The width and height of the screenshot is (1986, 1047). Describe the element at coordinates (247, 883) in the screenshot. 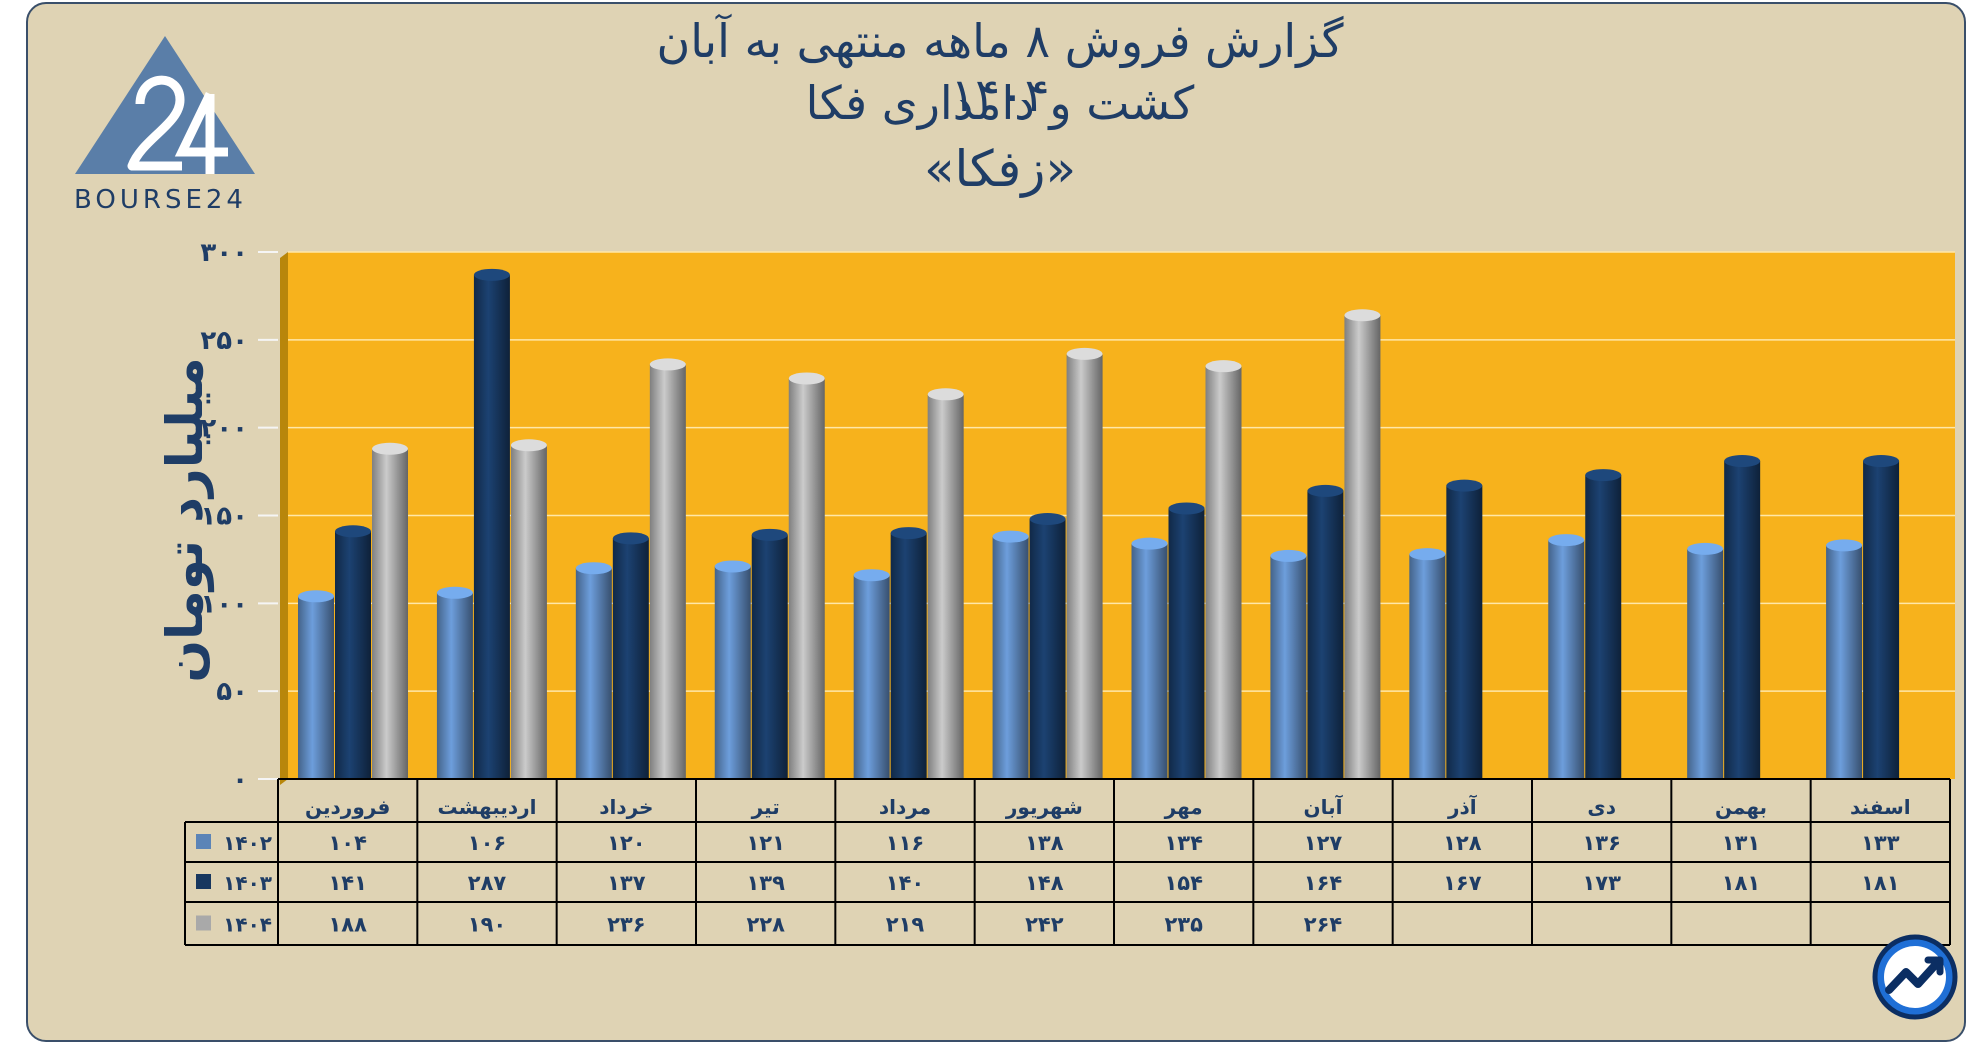

I see `legend-label: ۱۴۰۳` at that location.